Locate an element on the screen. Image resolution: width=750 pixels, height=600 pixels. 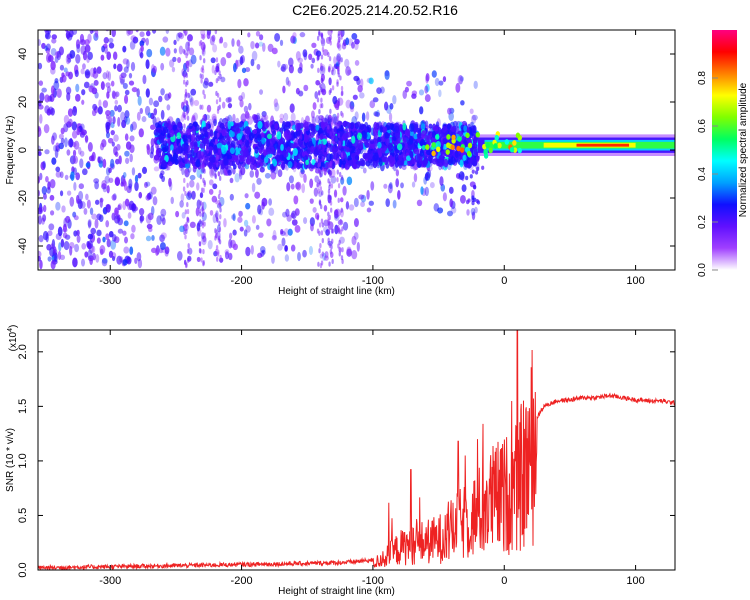
heatmap-y-tick-label: 20 is located at coordinates (23, 102).